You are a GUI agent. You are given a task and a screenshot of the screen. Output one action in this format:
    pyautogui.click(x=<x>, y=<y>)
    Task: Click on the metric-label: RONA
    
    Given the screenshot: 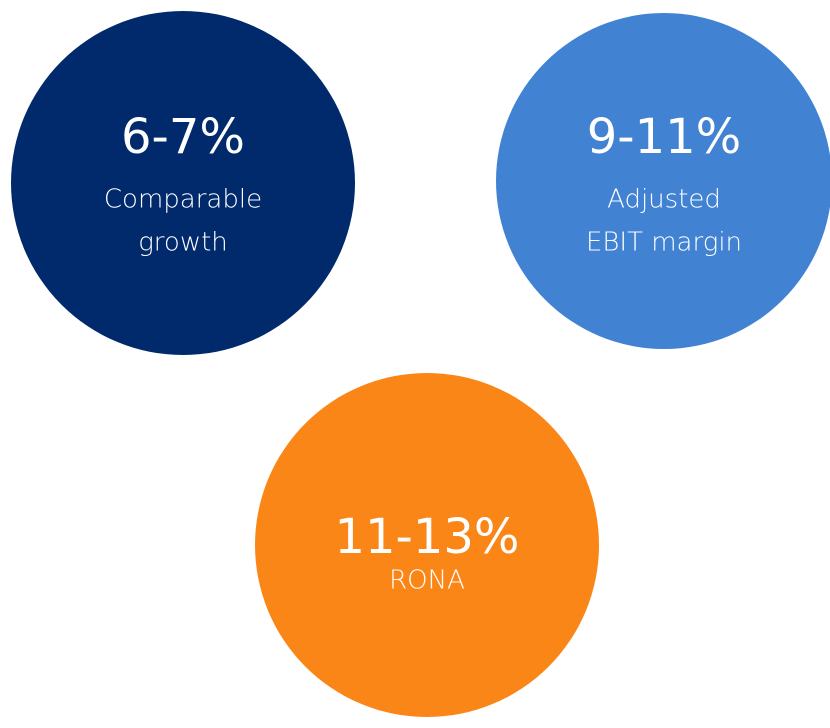 What is the action you would take?
    pyautogui.click(x=427, y=581)
    